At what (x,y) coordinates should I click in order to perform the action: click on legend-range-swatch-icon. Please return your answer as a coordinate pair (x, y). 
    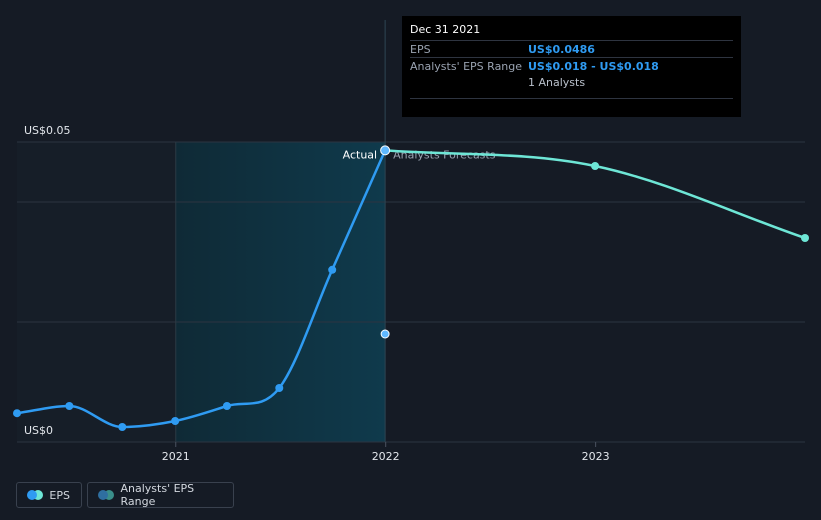
    Looking at the image, I should click on (106, 495).